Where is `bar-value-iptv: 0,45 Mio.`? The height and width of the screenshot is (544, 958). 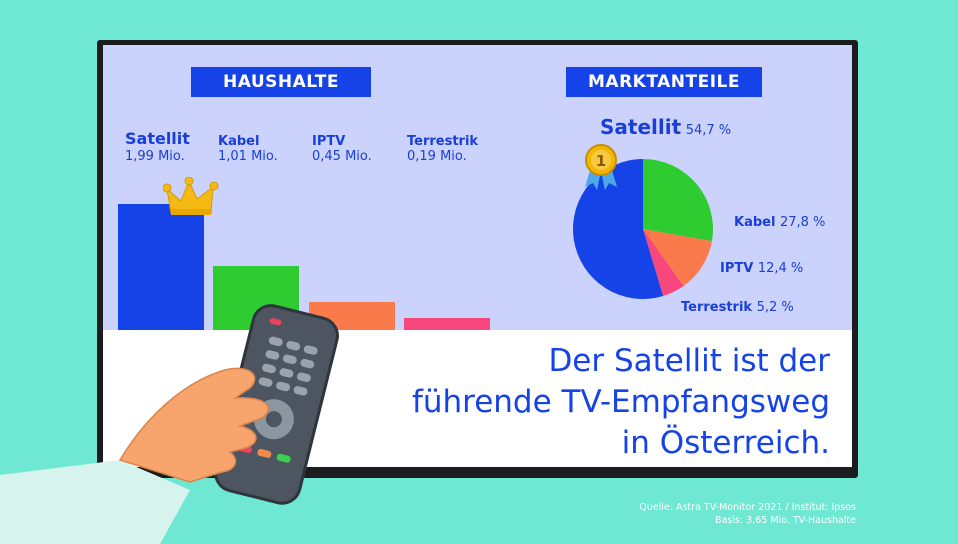 bar-value-iptv: 0,45 Mio. is located at coordinates (342, 156).